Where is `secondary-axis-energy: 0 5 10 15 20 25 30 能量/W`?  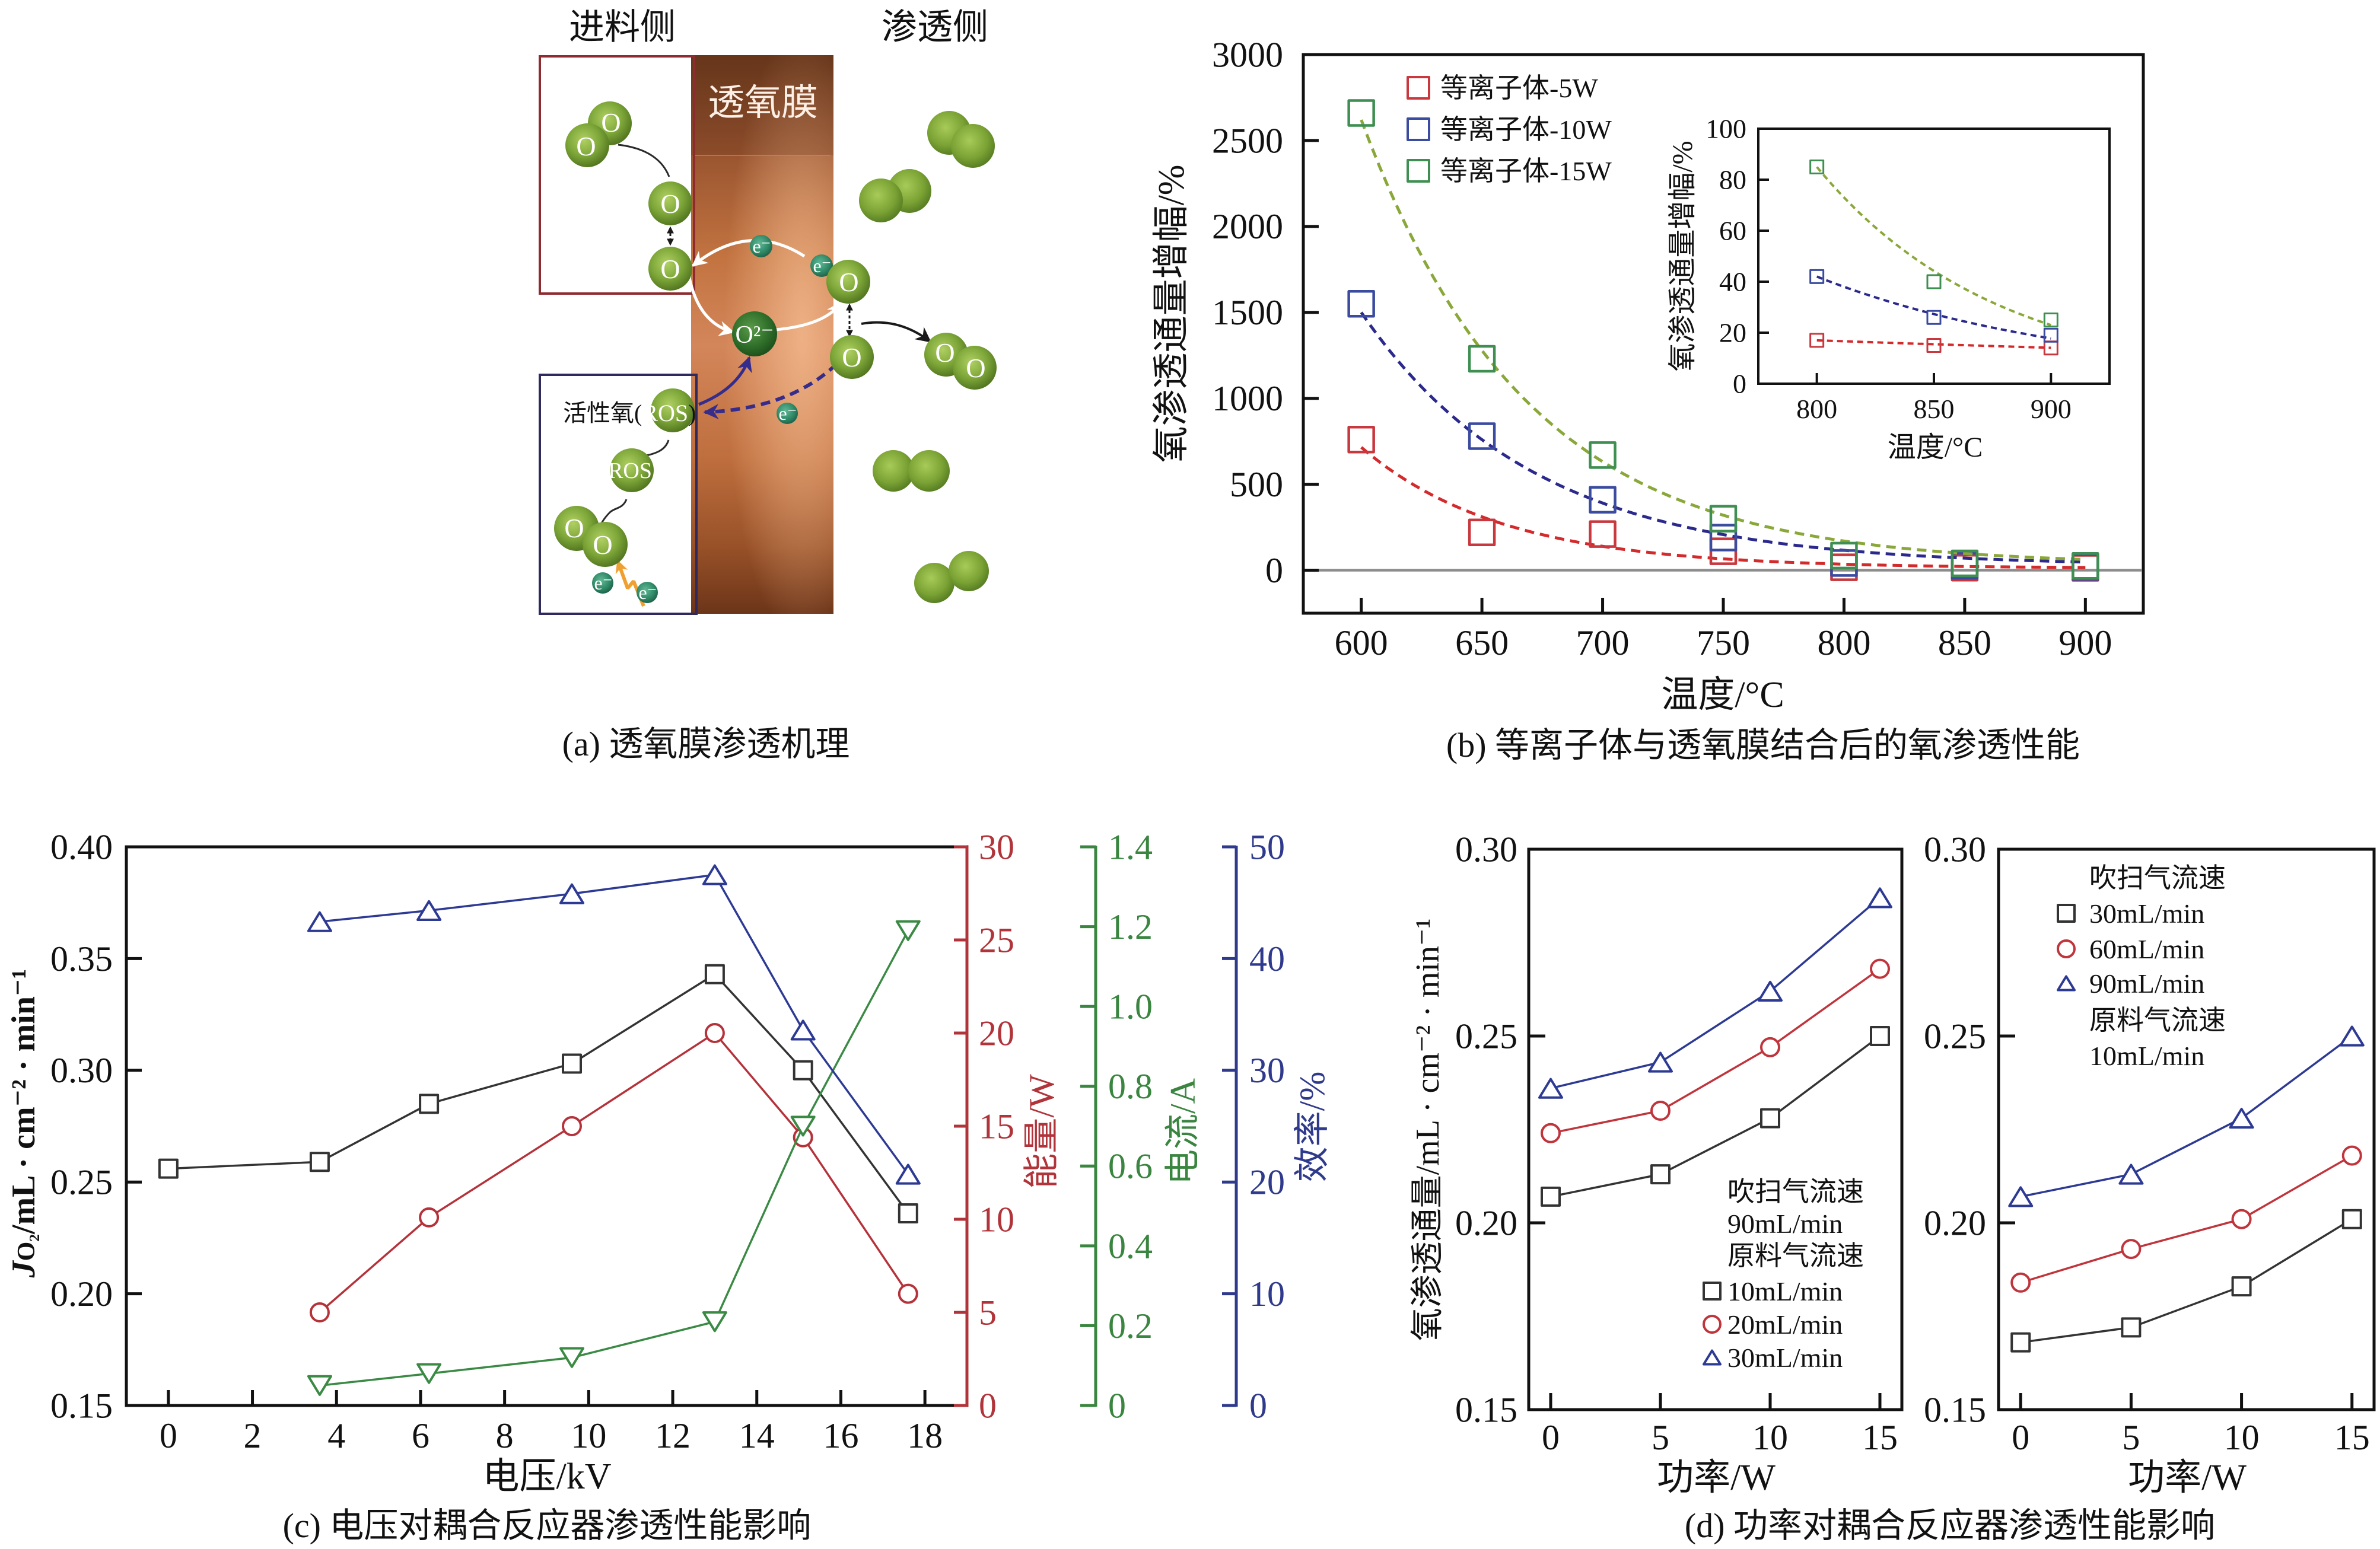 secondary-axis-energy: 0 5 10 15 20 25 30 能量/W is located at coordinates (1007, 1126).